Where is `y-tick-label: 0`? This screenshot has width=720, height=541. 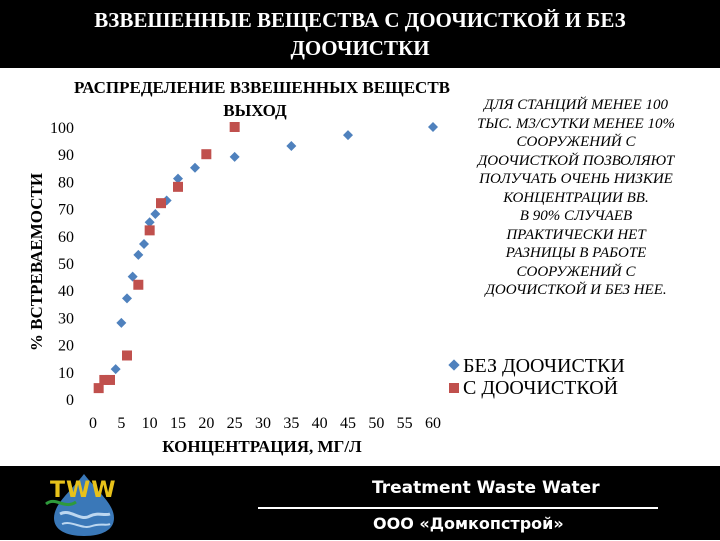
y-tick-label: 0 is located at coordinates (70, 400).